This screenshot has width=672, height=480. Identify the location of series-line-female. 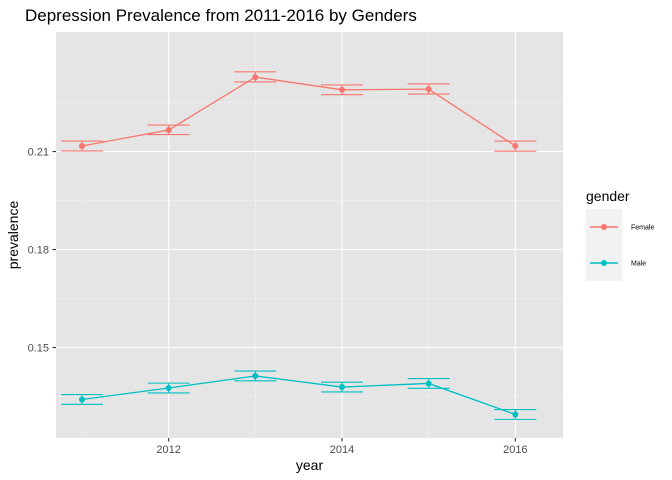
(298, 111).